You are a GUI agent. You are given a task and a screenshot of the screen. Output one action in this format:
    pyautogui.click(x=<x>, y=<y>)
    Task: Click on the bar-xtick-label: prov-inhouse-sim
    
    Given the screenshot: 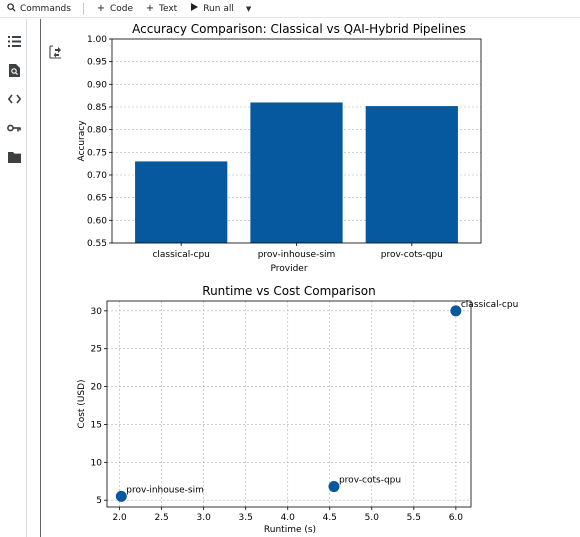 What is the action you would take?
    pyautogui.click(x=297, y=255)
    